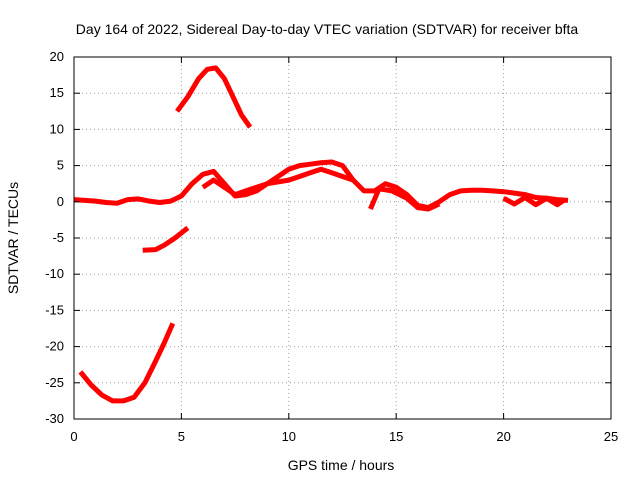  Describe the element at coordinates (289, 436) in the screenshot. I see `x-tick-label: 10` at that location.